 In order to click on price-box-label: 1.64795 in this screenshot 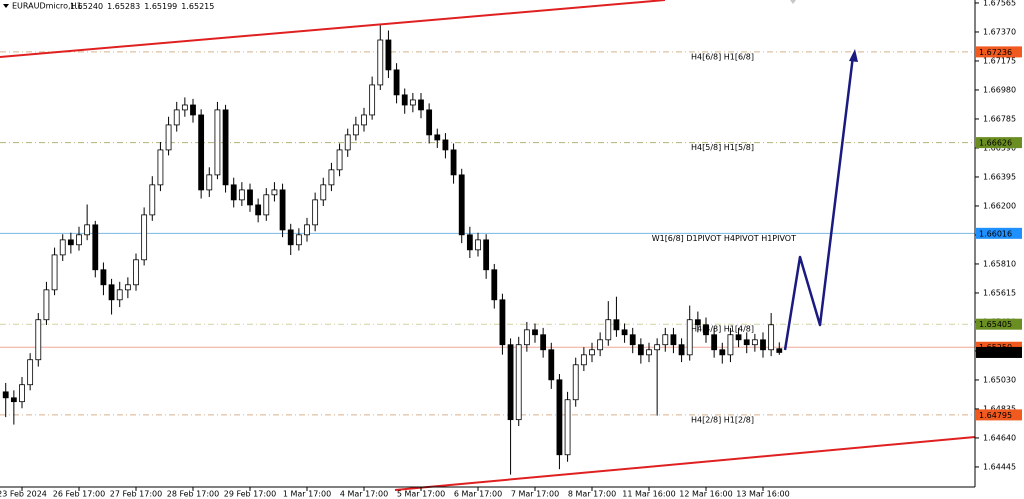, I will do `click(995, 415)`.